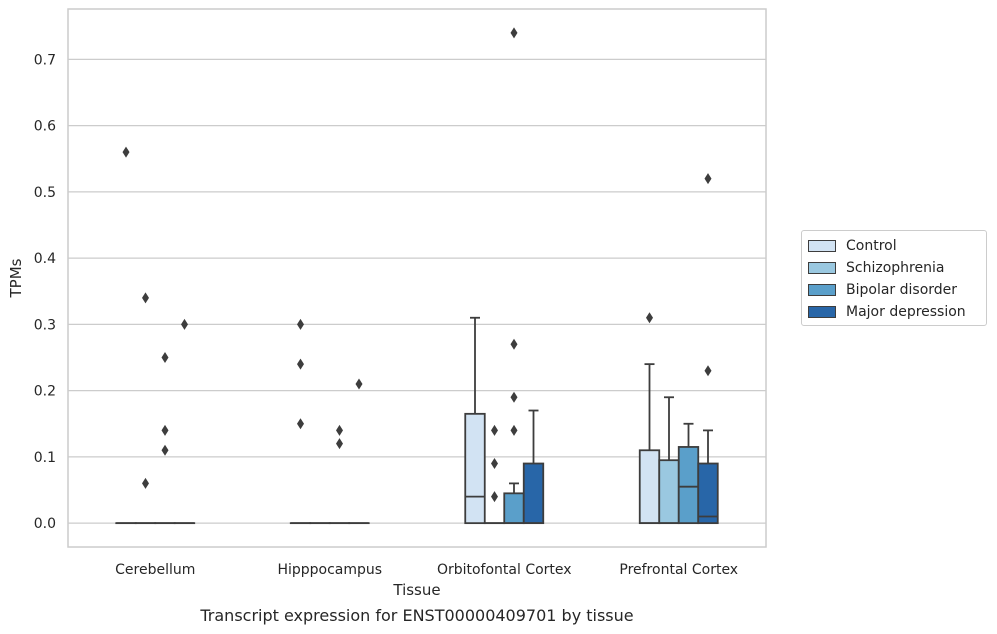 The height and width of the screenshot is (634, 997). What do you see at coordinates (649, 418) in the screenshot?
I see `box-control-prefrontal-cortex` at bounding box center [649, 418].